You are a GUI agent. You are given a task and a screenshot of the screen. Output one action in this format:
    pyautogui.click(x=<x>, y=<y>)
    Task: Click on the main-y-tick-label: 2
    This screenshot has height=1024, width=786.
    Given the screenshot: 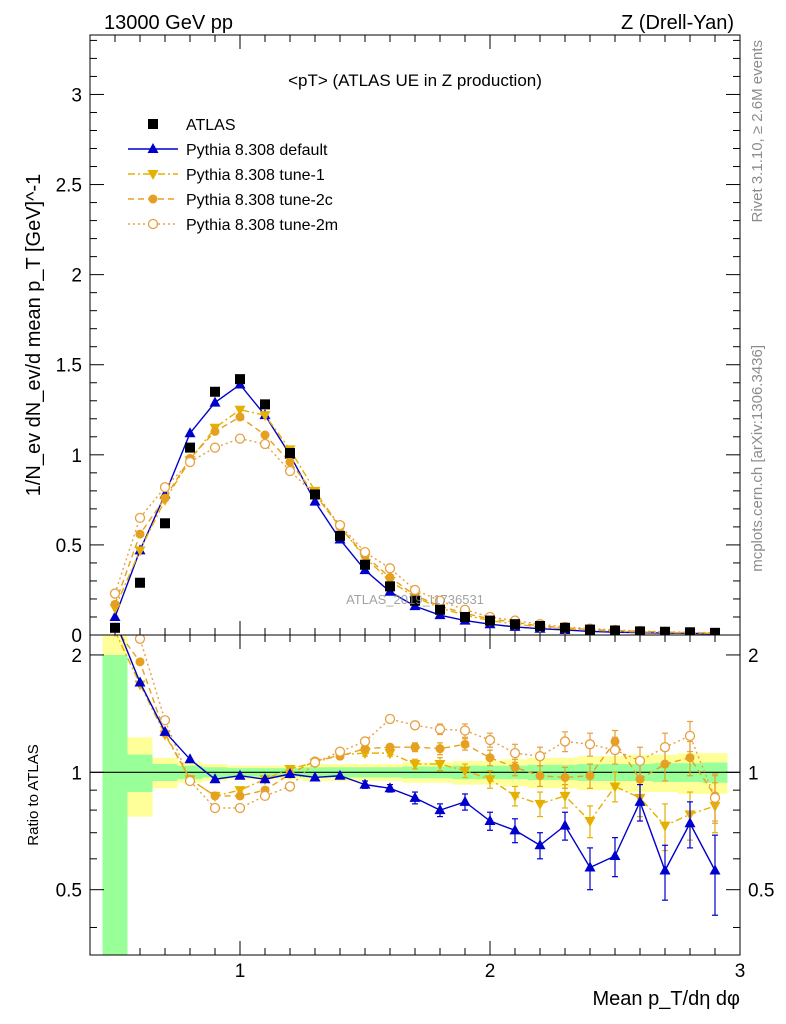 What is the action you would take?
    pyautogui.click(x=76, y=276)
    